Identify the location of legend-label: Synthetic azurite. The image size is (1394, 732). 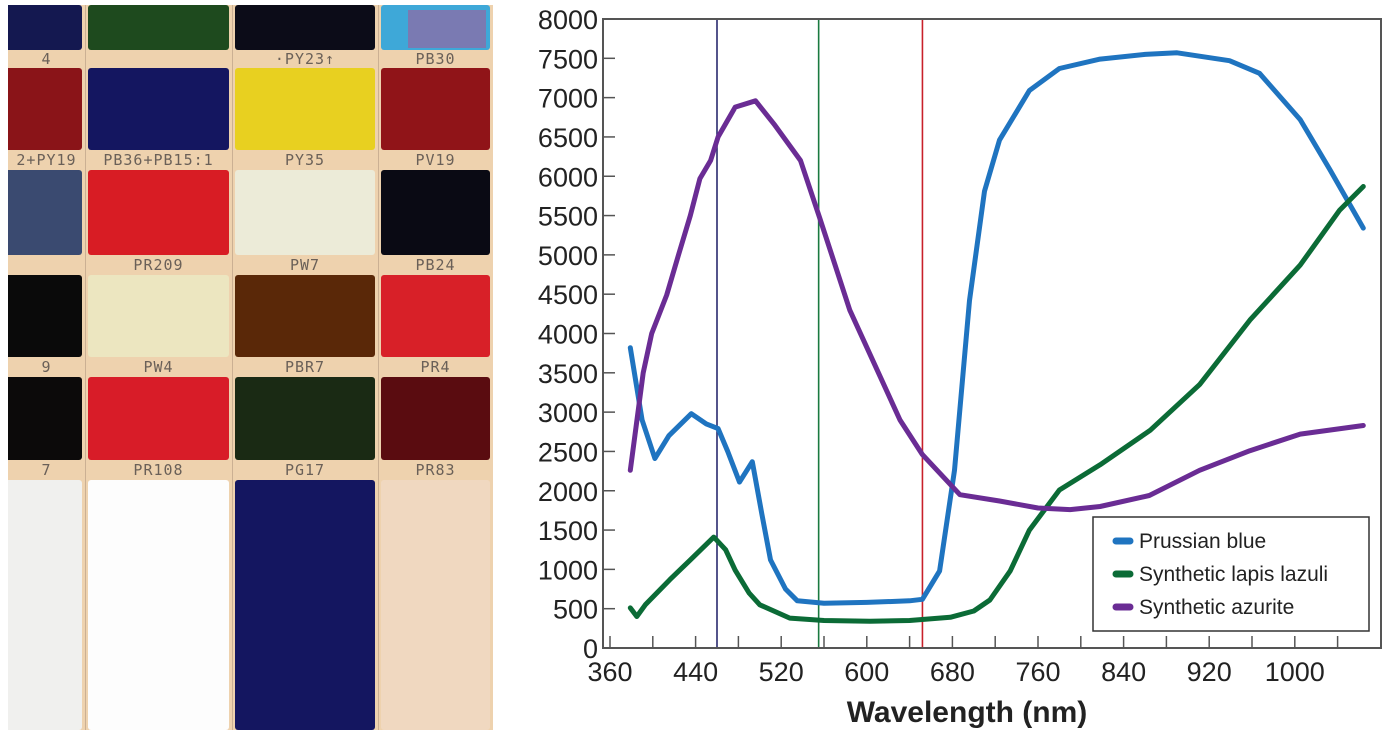
(1216, 607).